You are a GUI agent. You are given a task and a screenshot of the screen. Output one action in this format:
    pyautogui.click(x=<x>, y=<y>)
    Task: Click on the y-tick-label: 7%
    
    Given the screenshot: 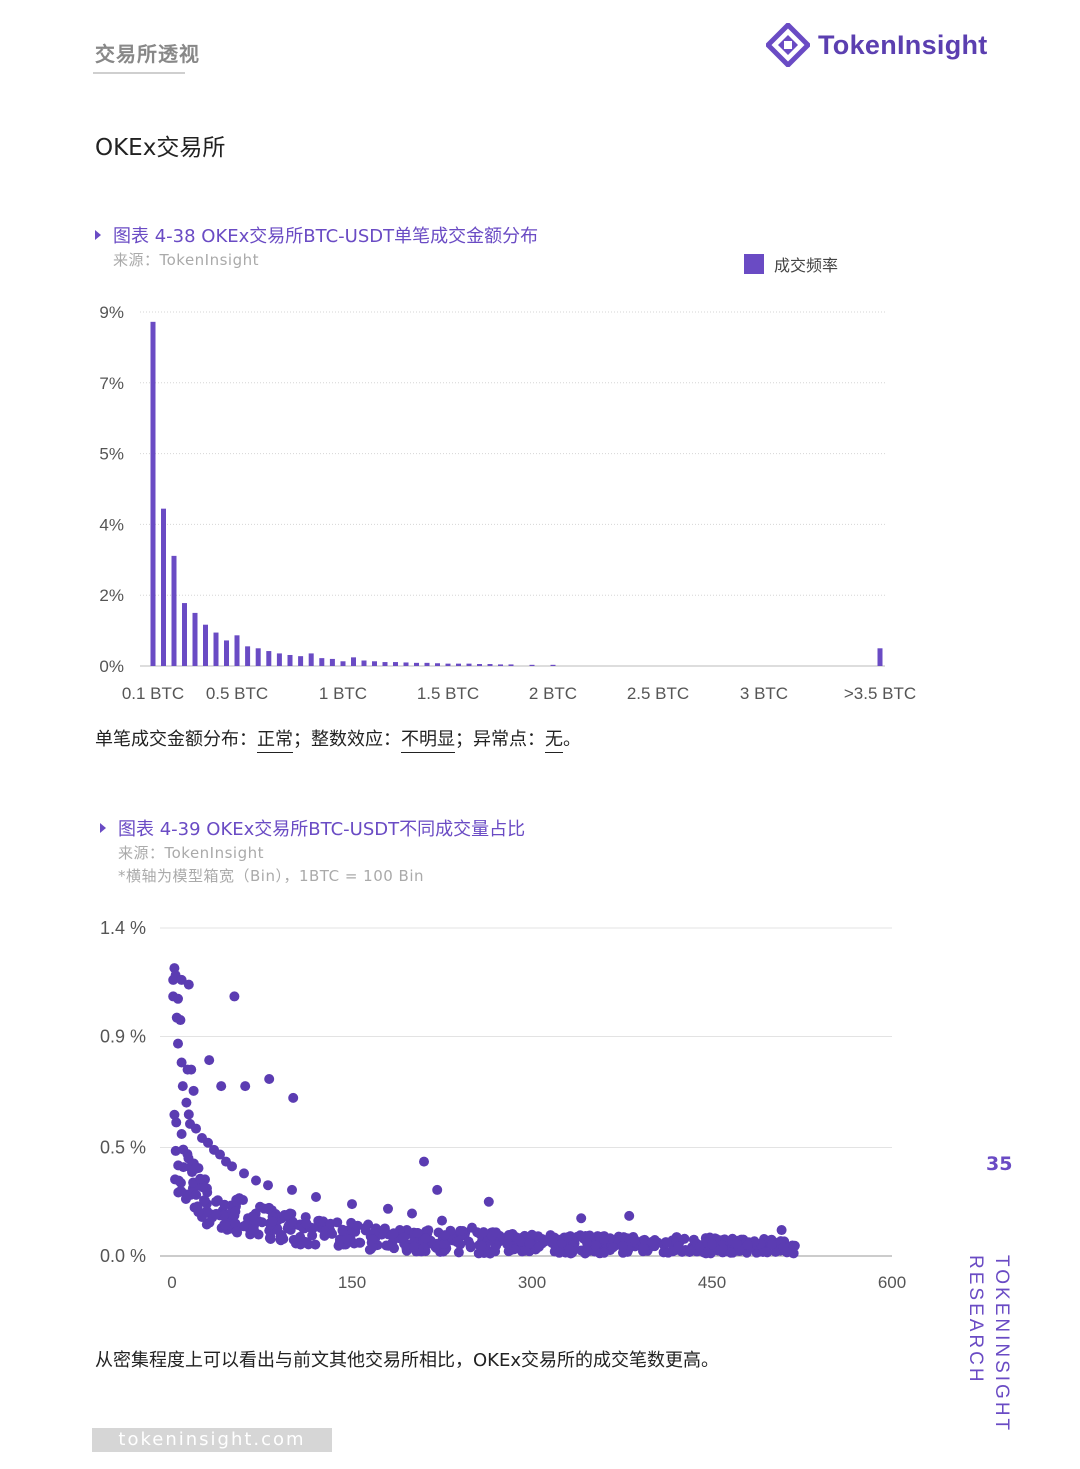 What is the action you would take?
    pyautogui.click(x=111, y=383)
    